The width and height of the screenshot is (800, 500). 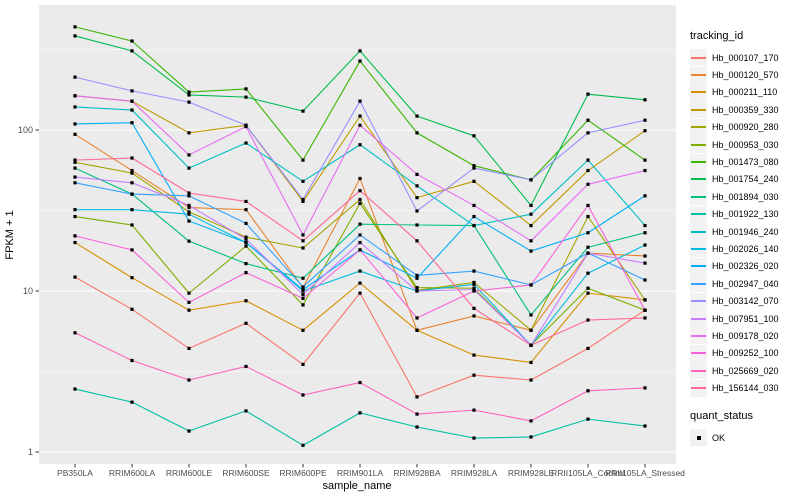 I want to click on x-tick-label: RRIM928LE, so click(x=531, y=473).